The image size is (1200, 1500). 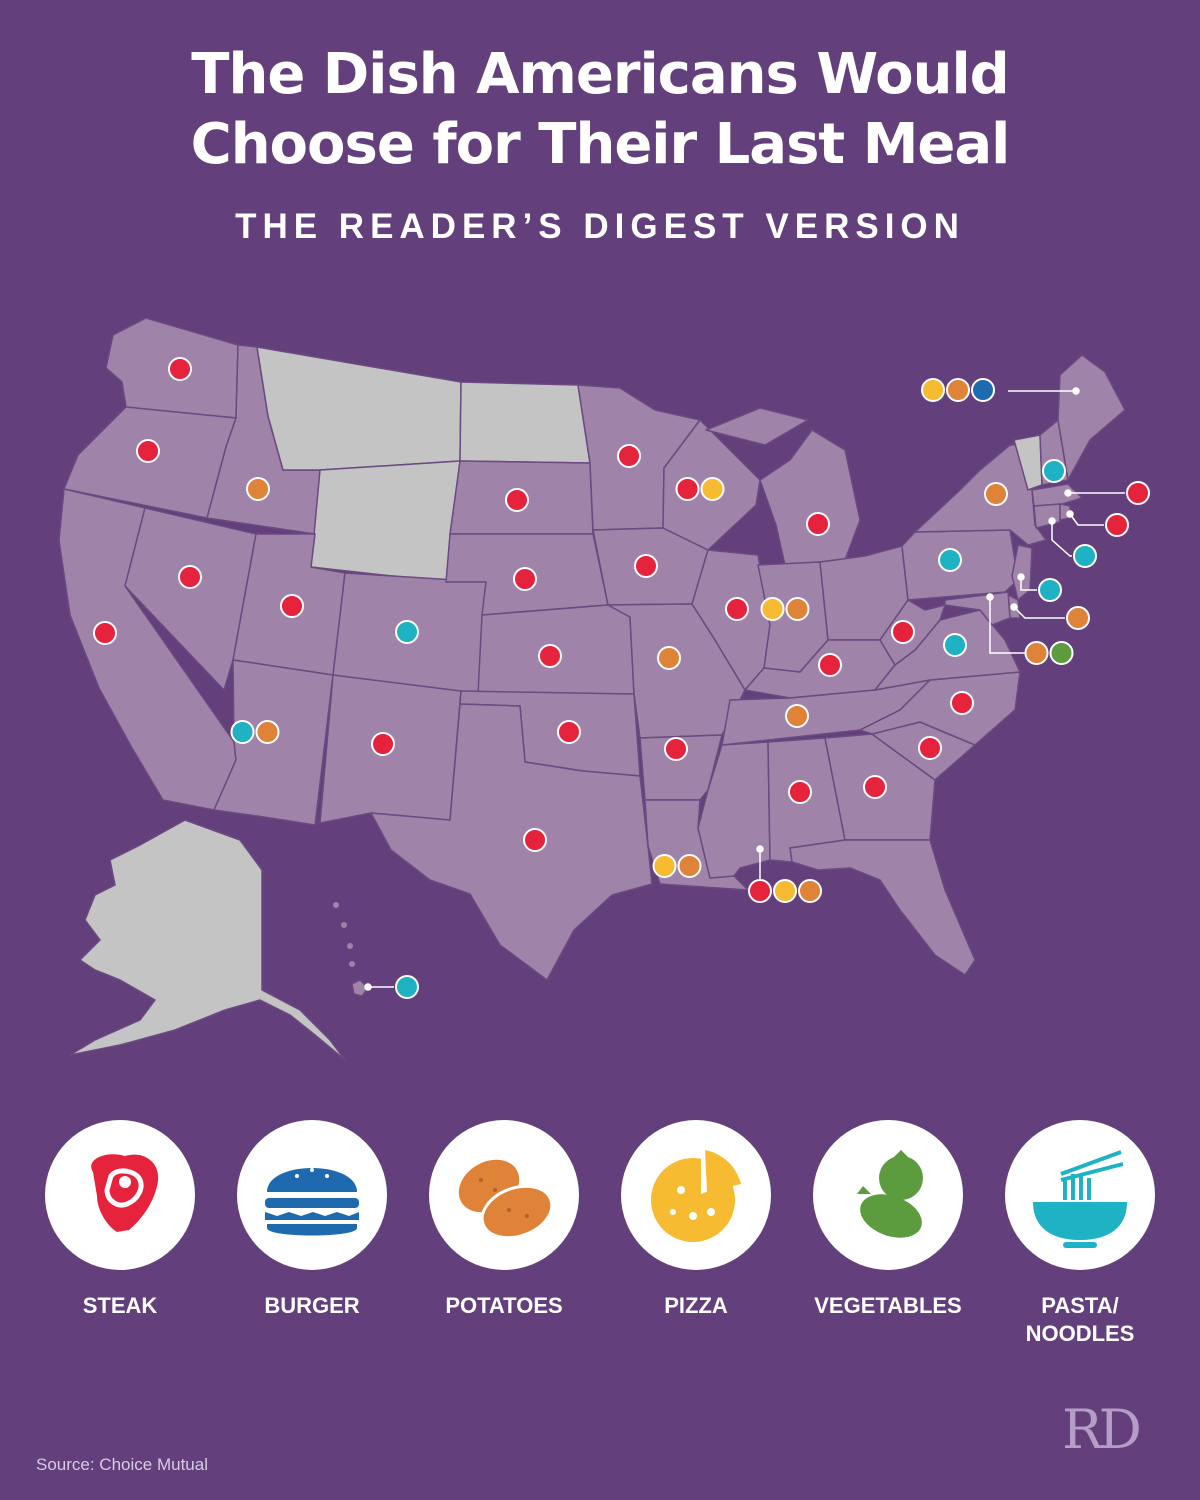 What do you see at coordinates (629, 456) in the screenshot?
I see `marker-mn-steak` at bounding box center [629, 456].